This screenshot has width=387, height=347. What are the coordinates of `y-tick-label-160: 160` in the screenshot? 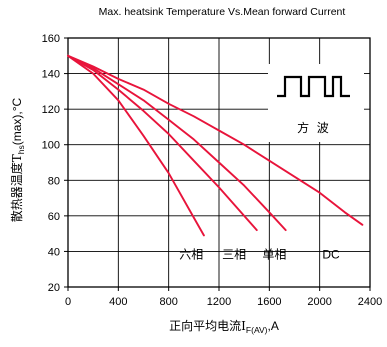 It's located at (51, 39).